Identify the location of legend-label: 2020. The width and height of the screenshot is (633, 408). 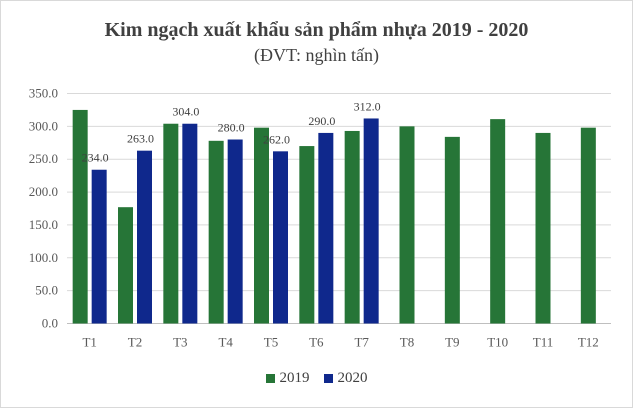
(352, 378).